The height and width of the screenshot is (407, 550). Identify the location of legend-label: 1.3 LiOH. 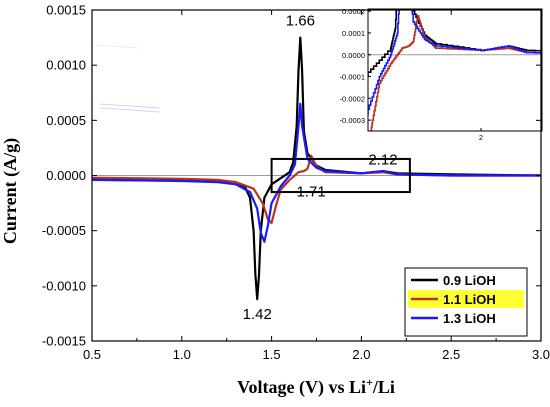
(469, 318).